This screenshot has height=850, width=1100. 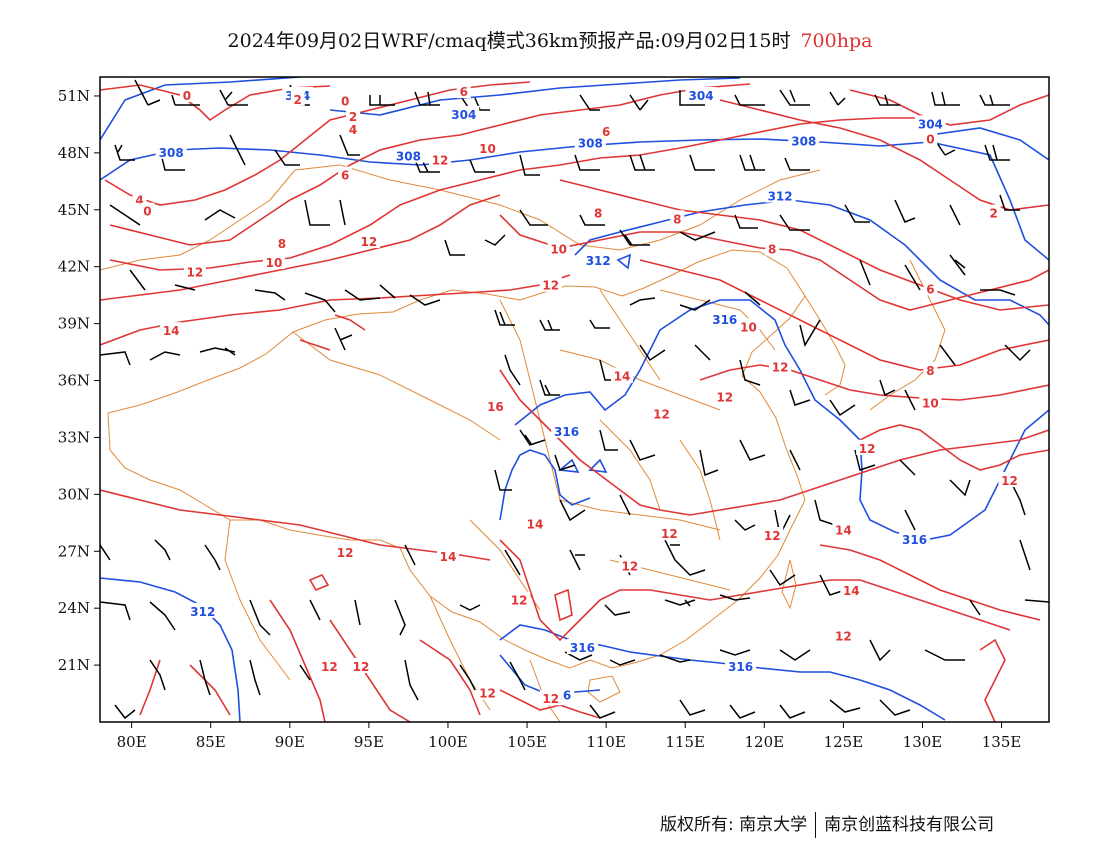 I want to click on temperature-label: 0, so click(x=187, y=96).